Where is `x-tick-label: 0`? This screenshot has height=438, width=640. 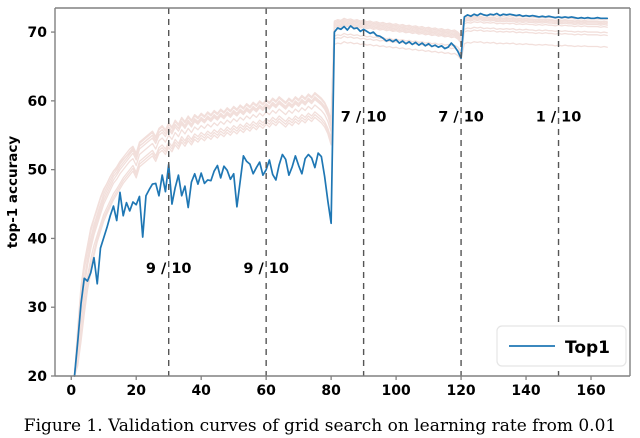 x-tick-label: 0 is located at coordinates (71, 391).